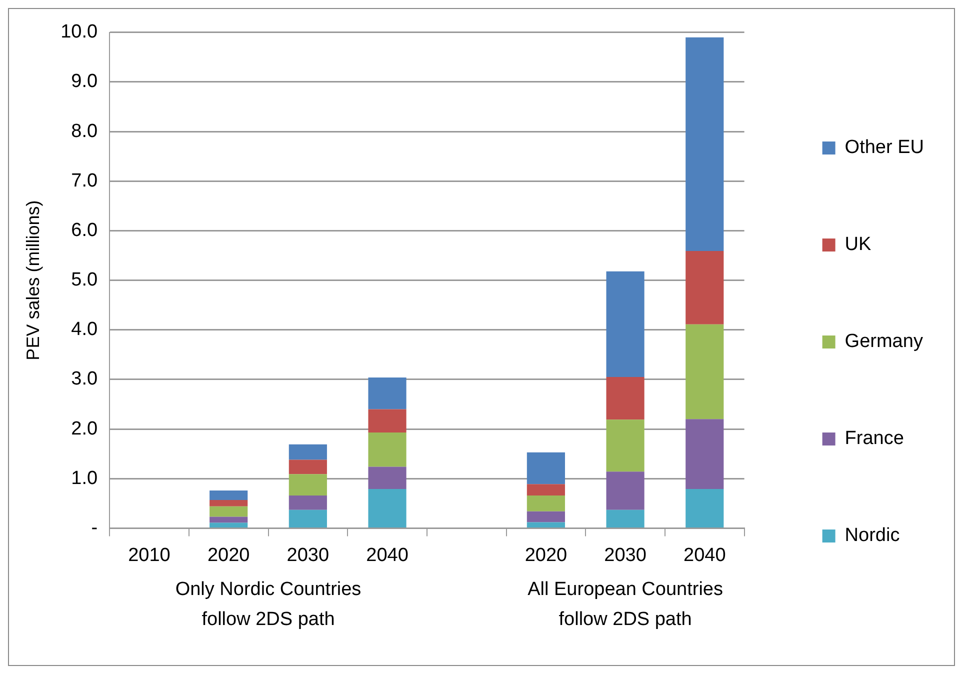 The height and width of the screenshot is (674, 963). What do you see at coordinates (84, 280) in the screenshot?
I see `y-tick-label: 5.0` at bounding box center [84, 280].